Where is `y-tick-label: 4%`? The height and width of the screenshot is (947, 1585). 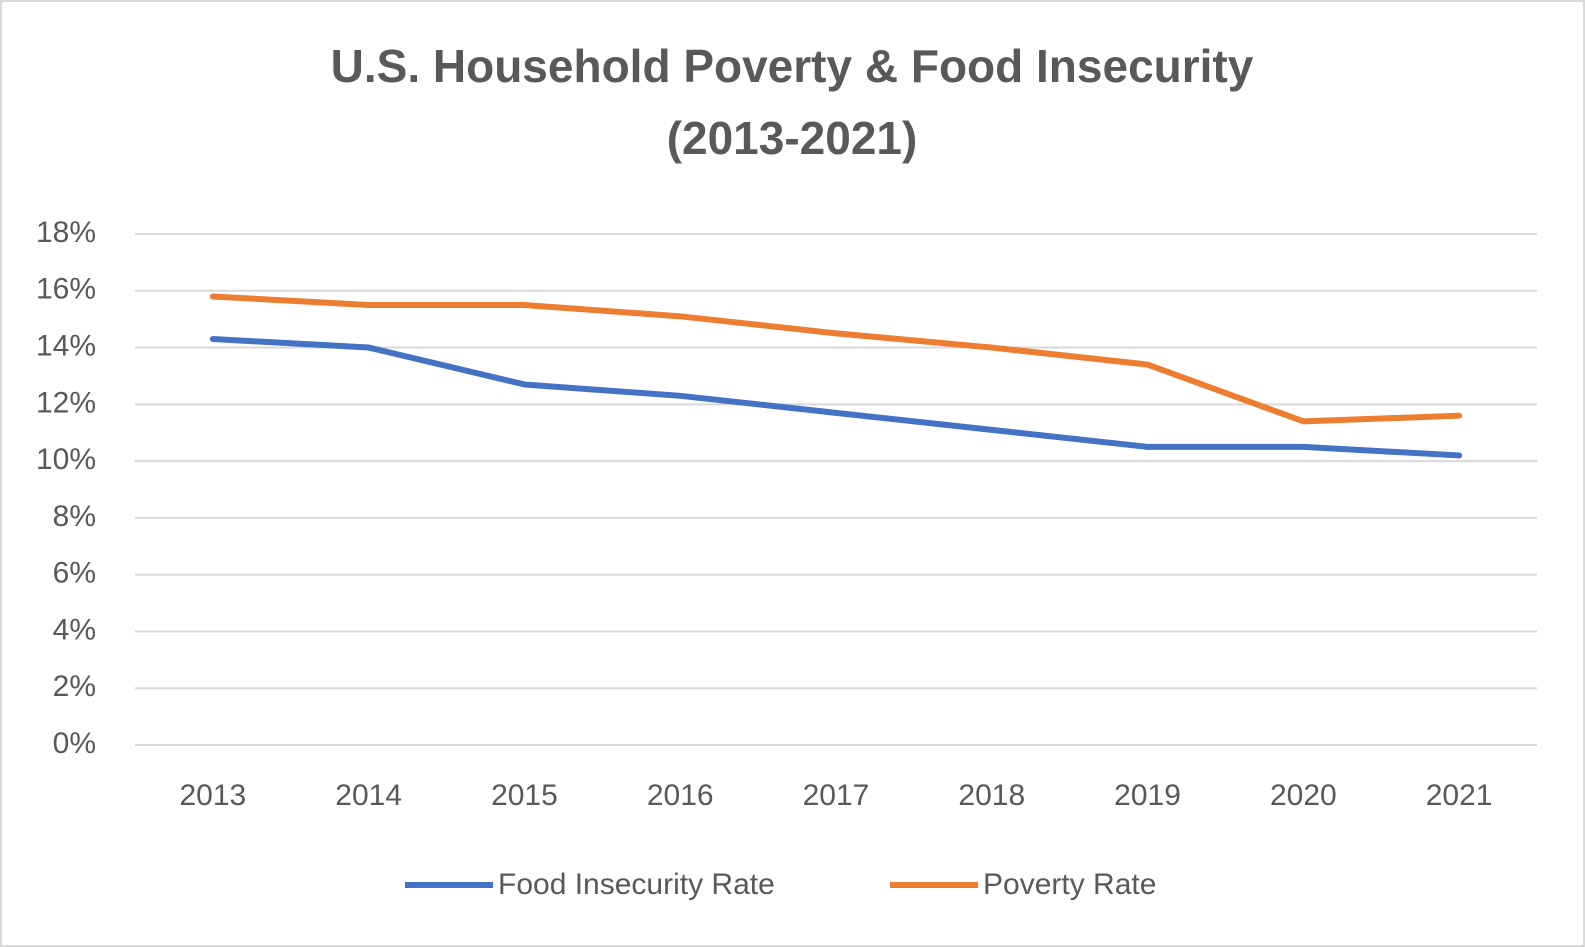
y-tick-label: 4% is located at coordinates (74, 629).